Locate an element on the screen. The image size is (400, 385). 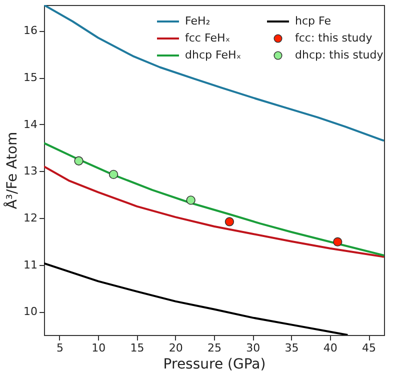
y-tick-label: 12 is located at coordinates (31, 217).